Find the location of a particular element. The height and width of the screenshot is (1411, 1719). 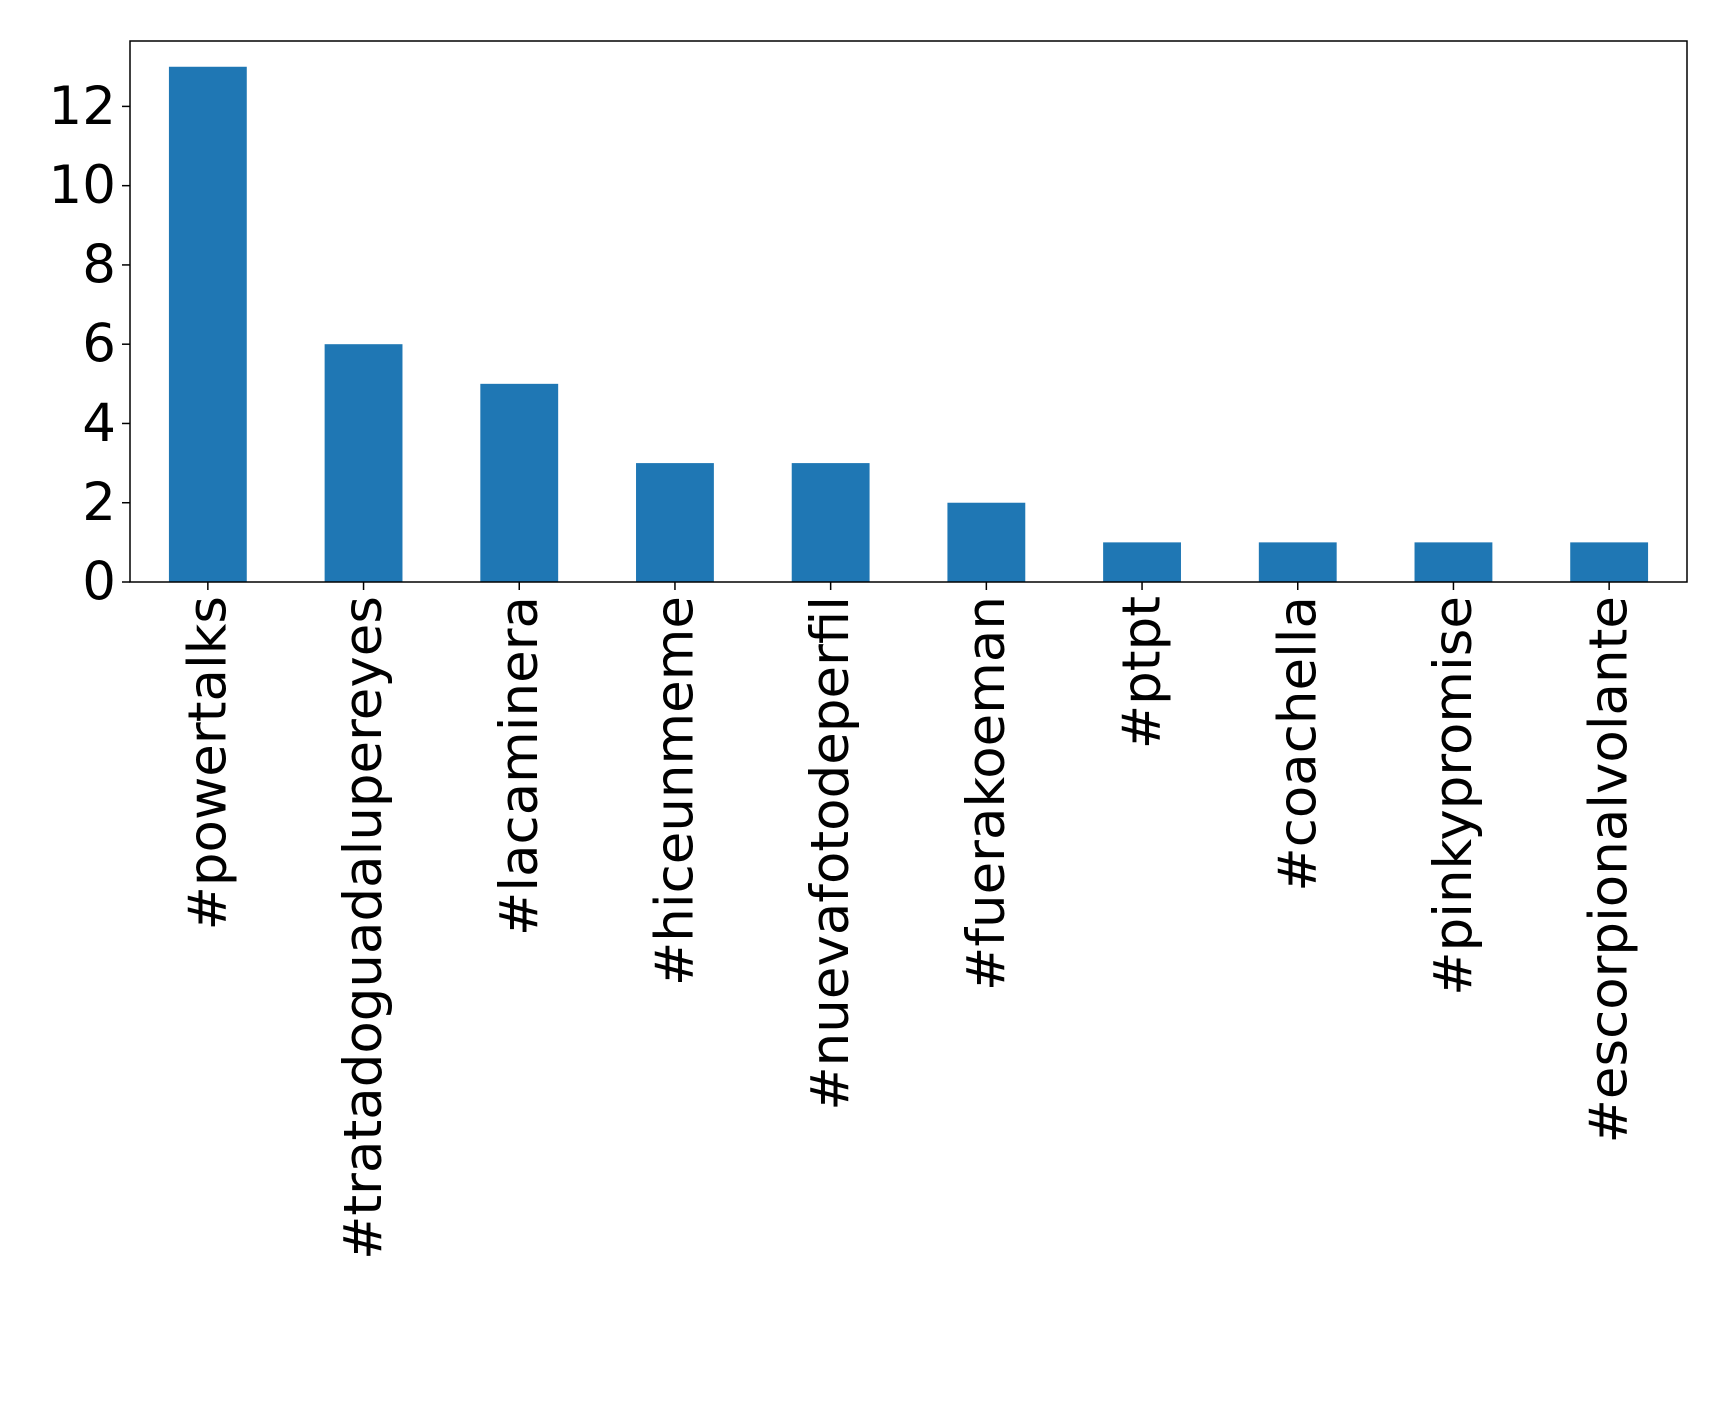

x-tick-label: #fuerakoeman is located at coordinates (986, 793).